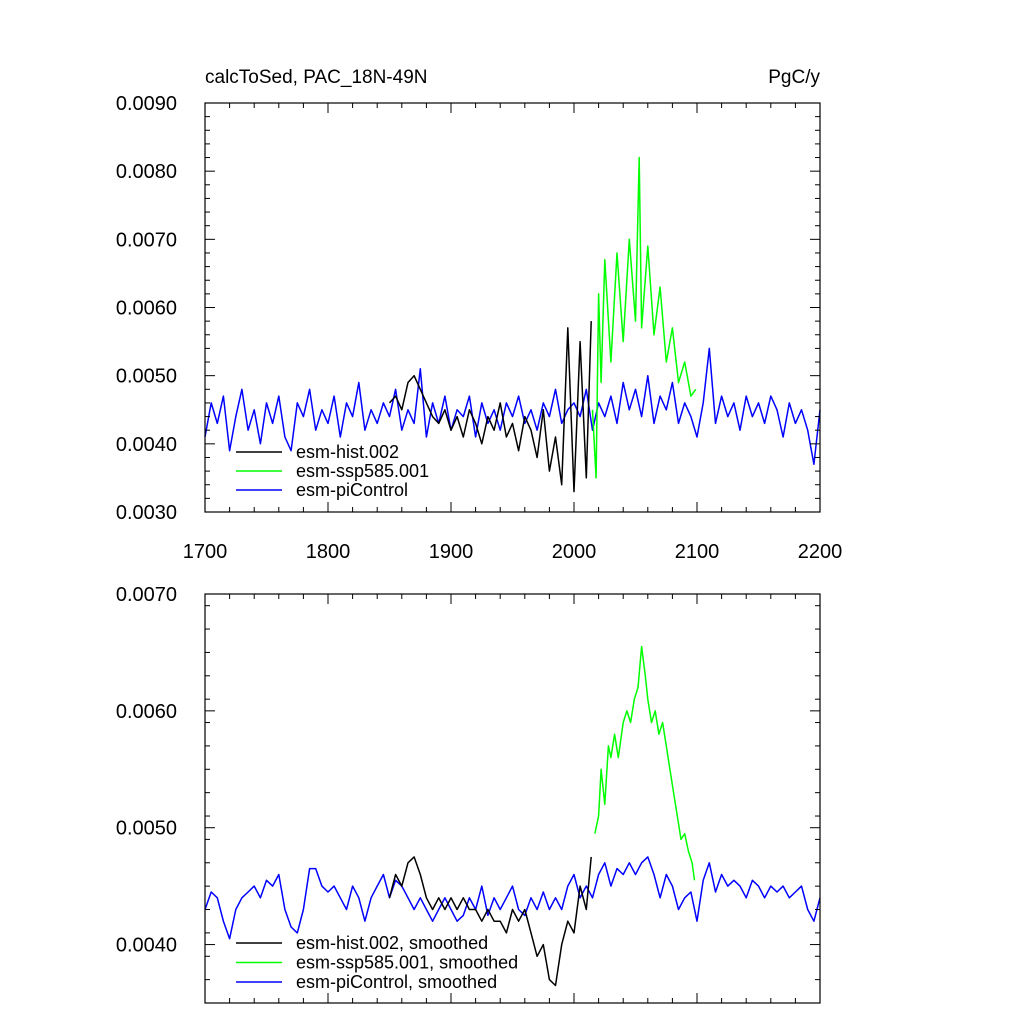 The width and height of the screenshot is (1024, 1024). Describe the element at coordinates (794, 77) in the screenshot. I see `units-label: PgC/y` at that location.